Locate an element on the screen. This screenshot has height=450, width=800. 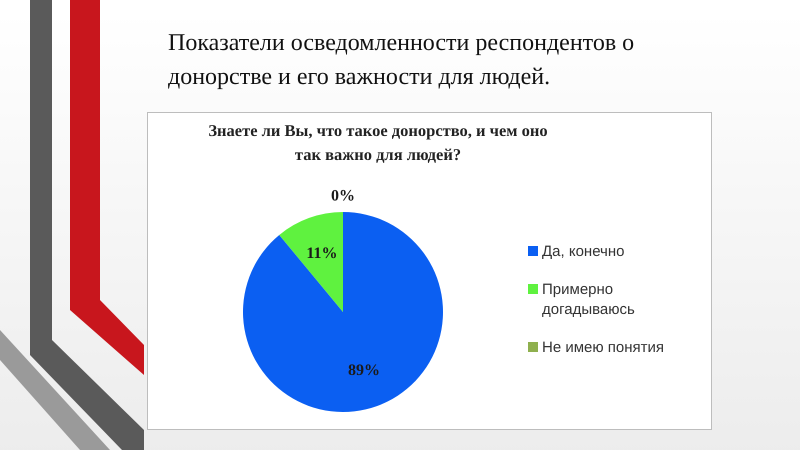
text: 0% is located at coordinates (343, 196).